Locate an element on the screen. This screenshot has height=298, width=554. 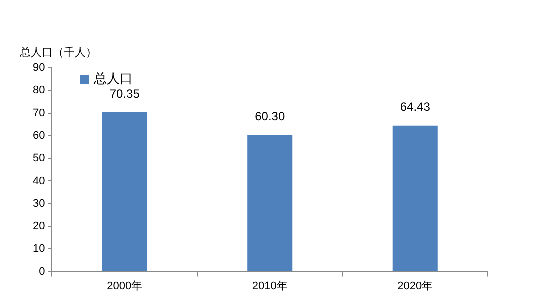
text: 64.43 is located at coordinates (415, 107).